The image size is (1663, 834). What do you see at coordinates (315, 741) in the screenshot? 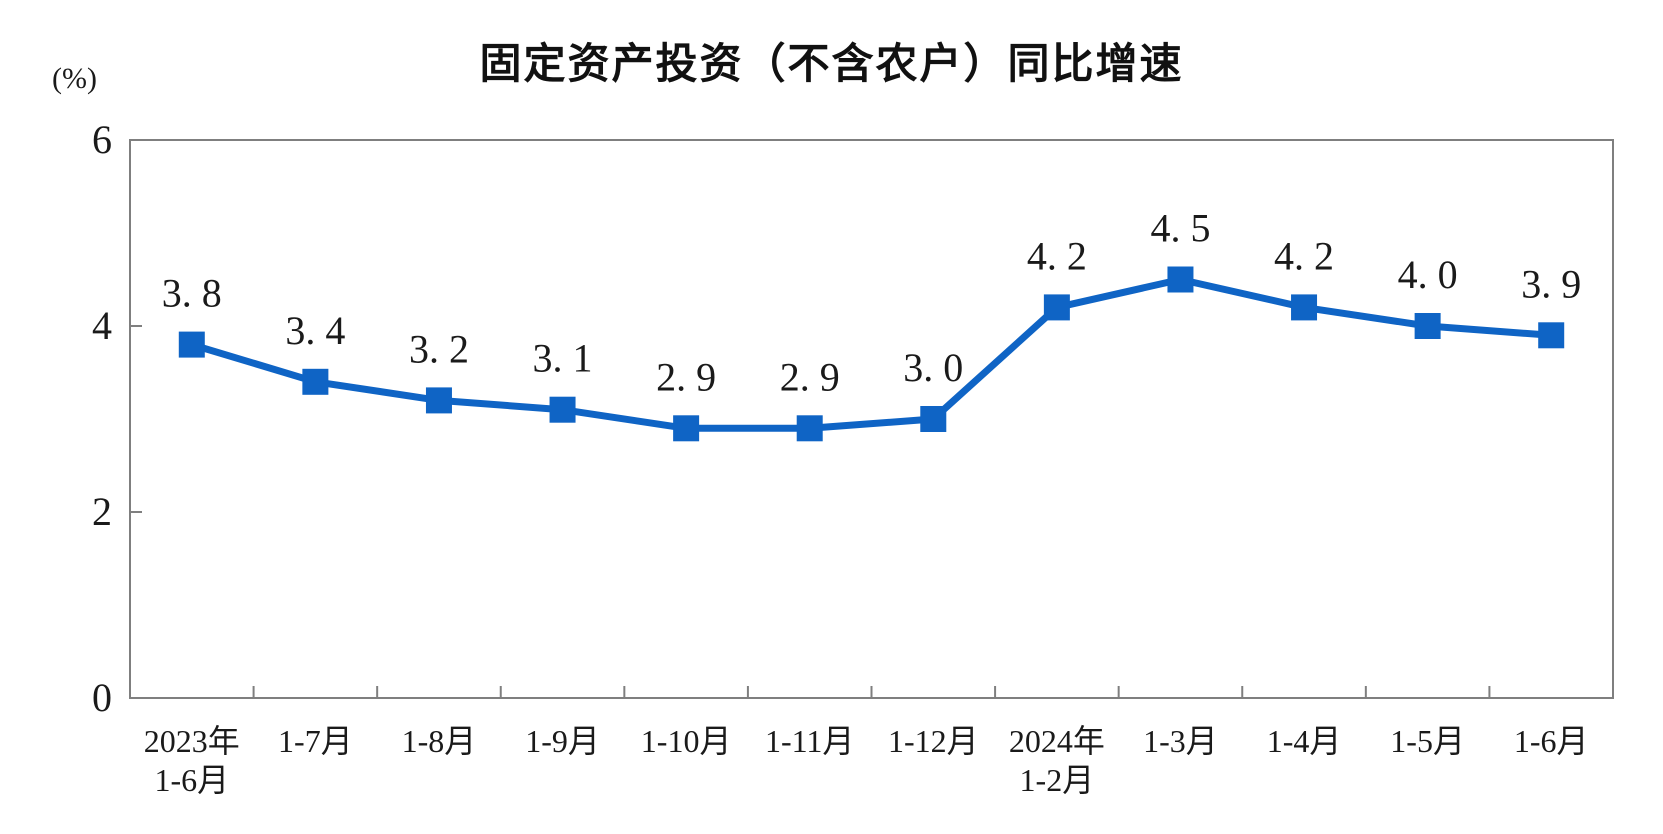
I see `x-axis-tick-label: 1-7月` at bounding box center [315, 741].